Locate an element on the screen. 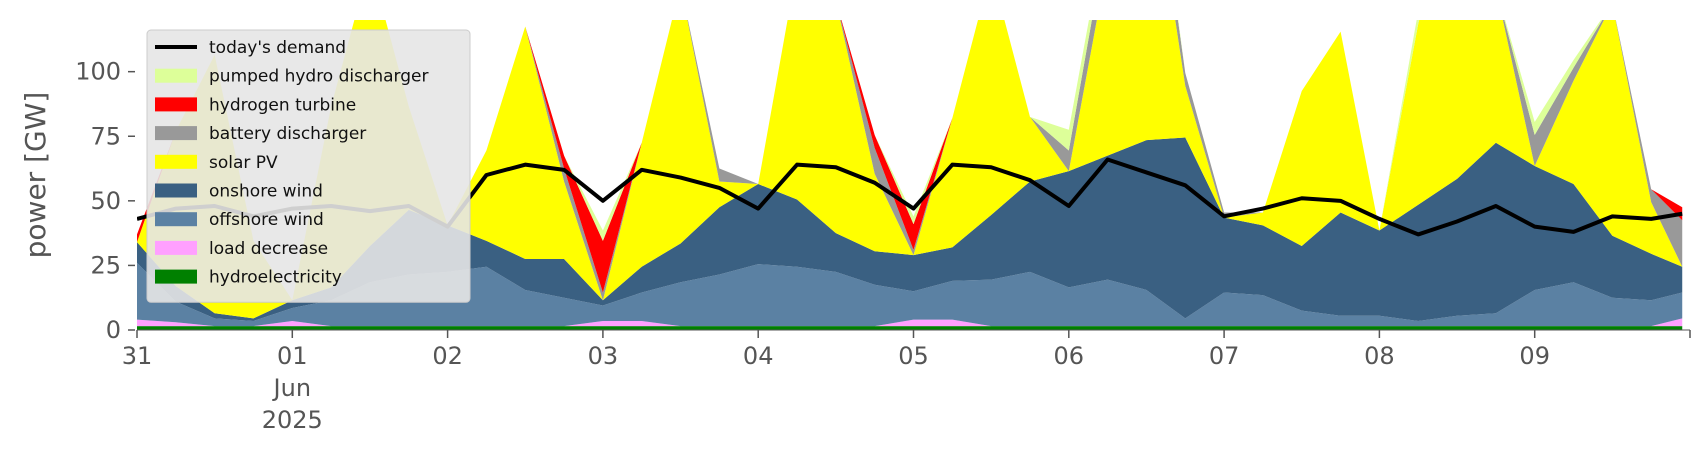 Image resolution: width=1706 pixels, height=460 pixels. area-hydroelectricity is located at coordinates (910, 328).